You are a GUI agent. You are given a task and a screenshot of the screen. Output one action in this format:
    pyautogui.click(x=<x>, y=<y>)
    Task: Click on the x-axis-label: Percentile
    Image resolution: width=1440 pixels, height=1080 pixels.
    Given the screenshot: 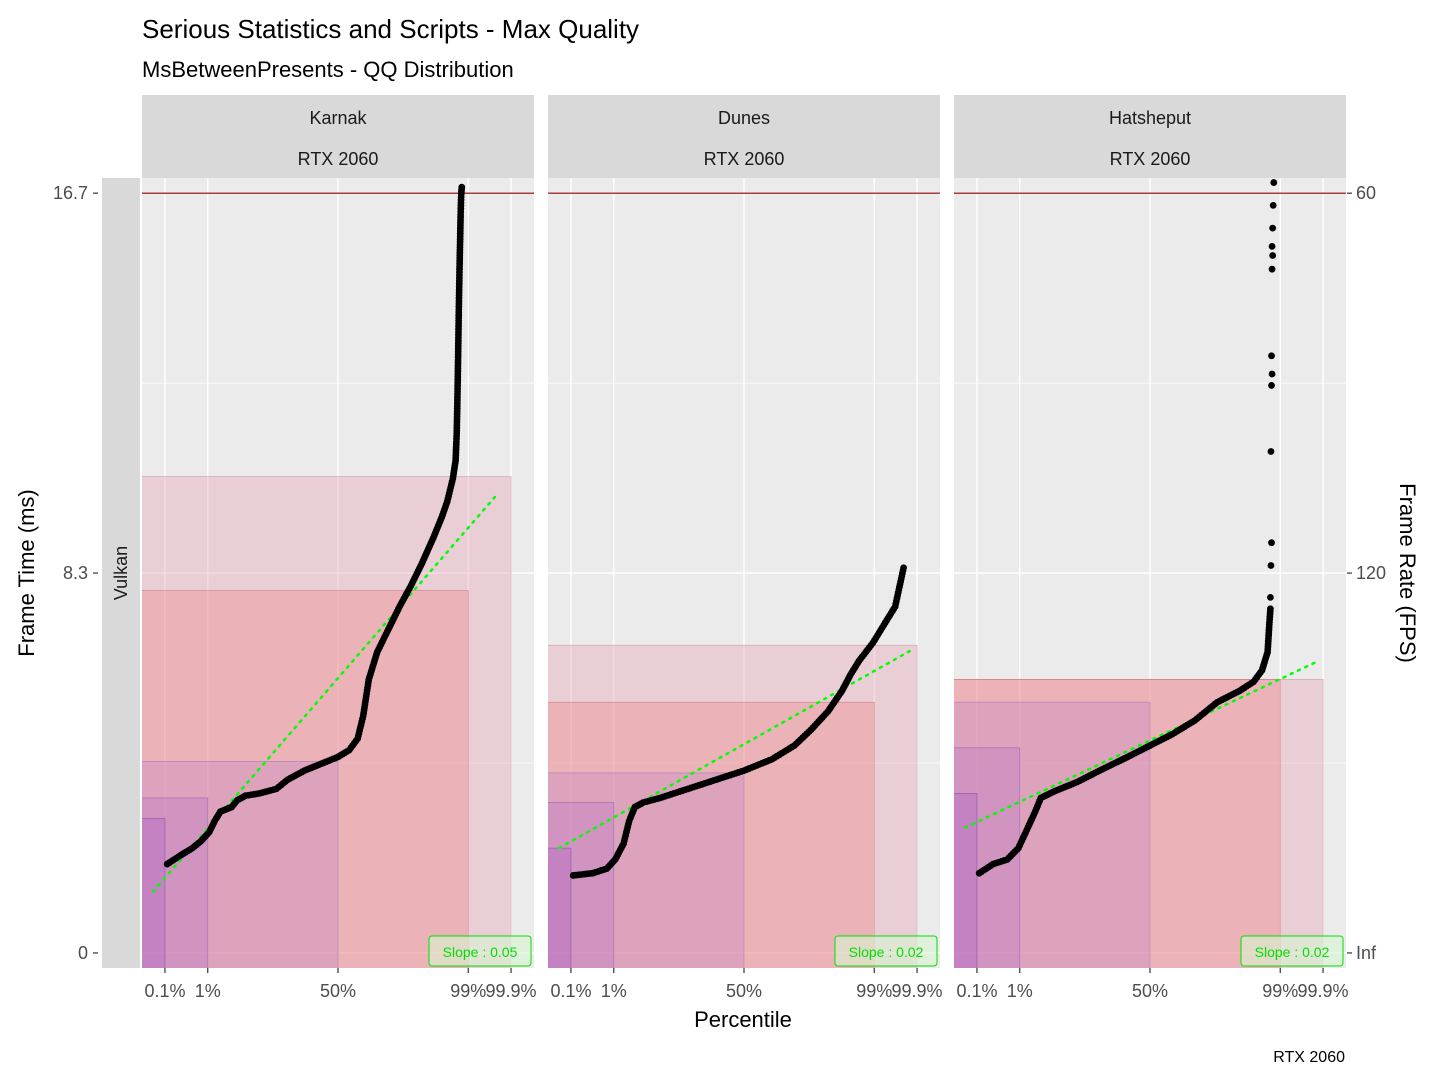 What is the action you would take?
    pyautogui.click(x=743, y=1019)
    